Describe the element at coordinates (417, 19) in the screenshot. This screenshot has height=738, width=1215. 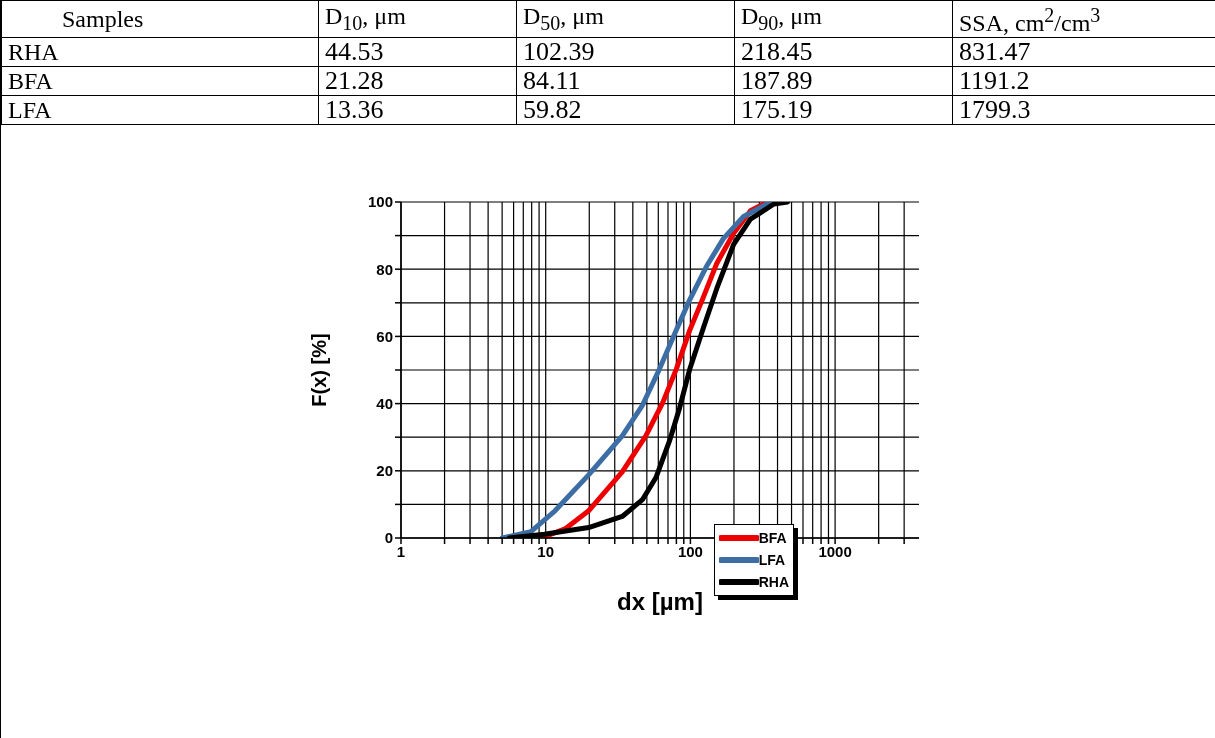
I see `category-label: D$_{10}$, μm` at that location.